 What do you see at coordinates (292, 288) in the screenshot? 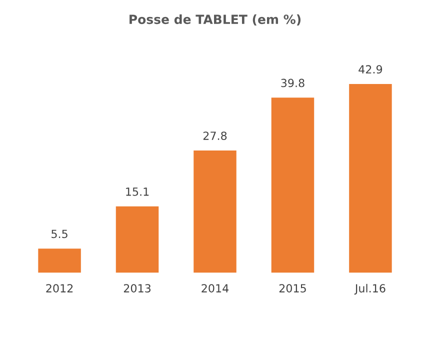
I see `x-tick-label: 2015` at bounding box center [292, 288].